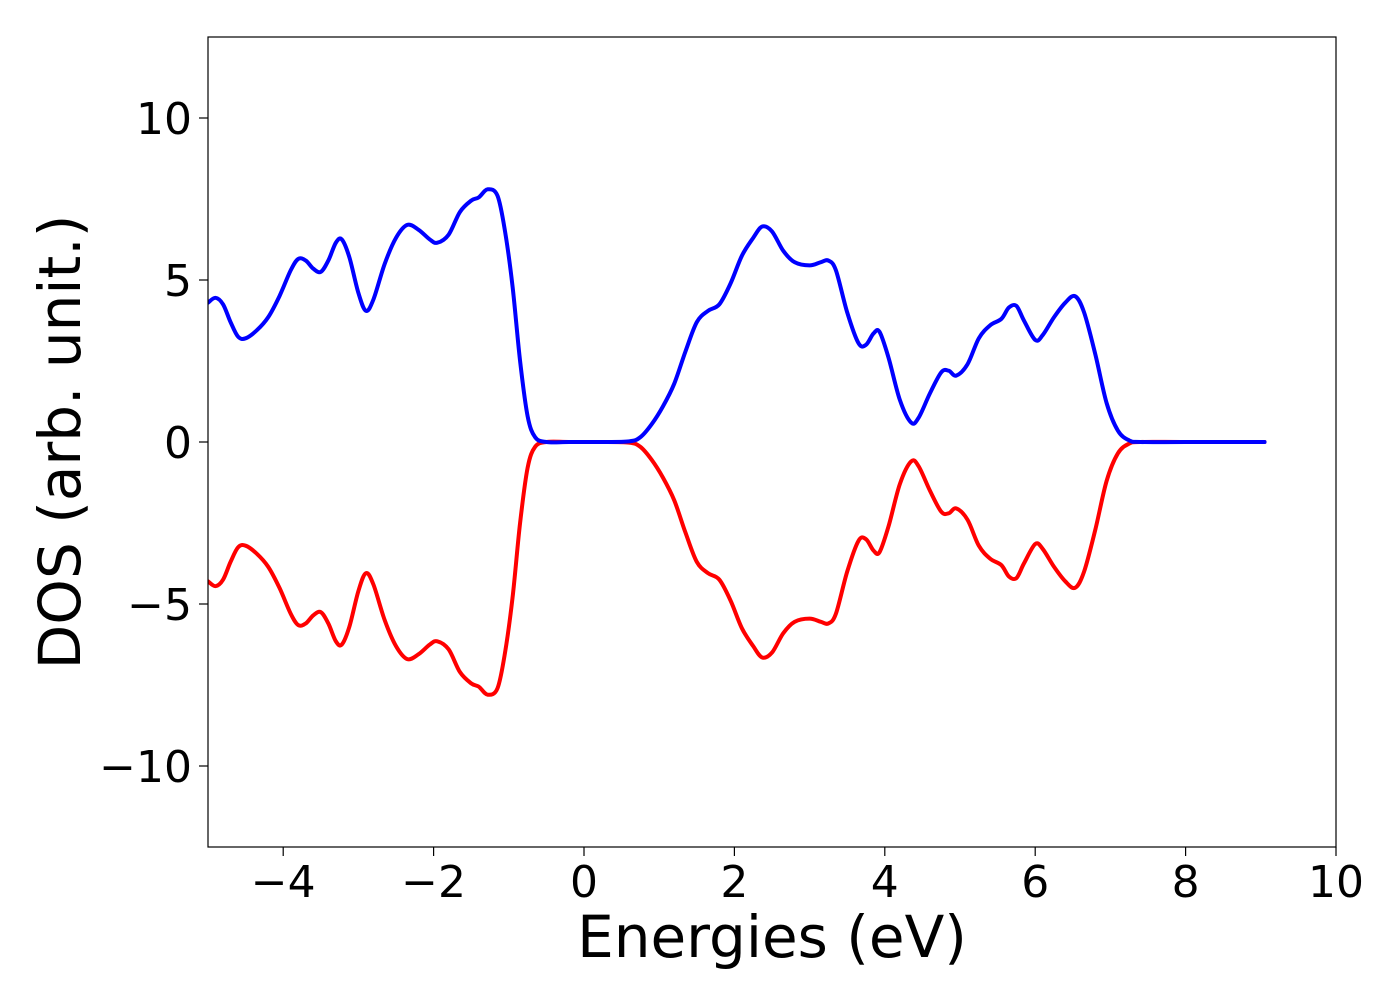 The width and height of the screenshot is (1400, 1000). What do you see at coordinates (1186, 882) in the screenshot?
I see `x-tick-label: 8` at bounding box center [1186, 882].